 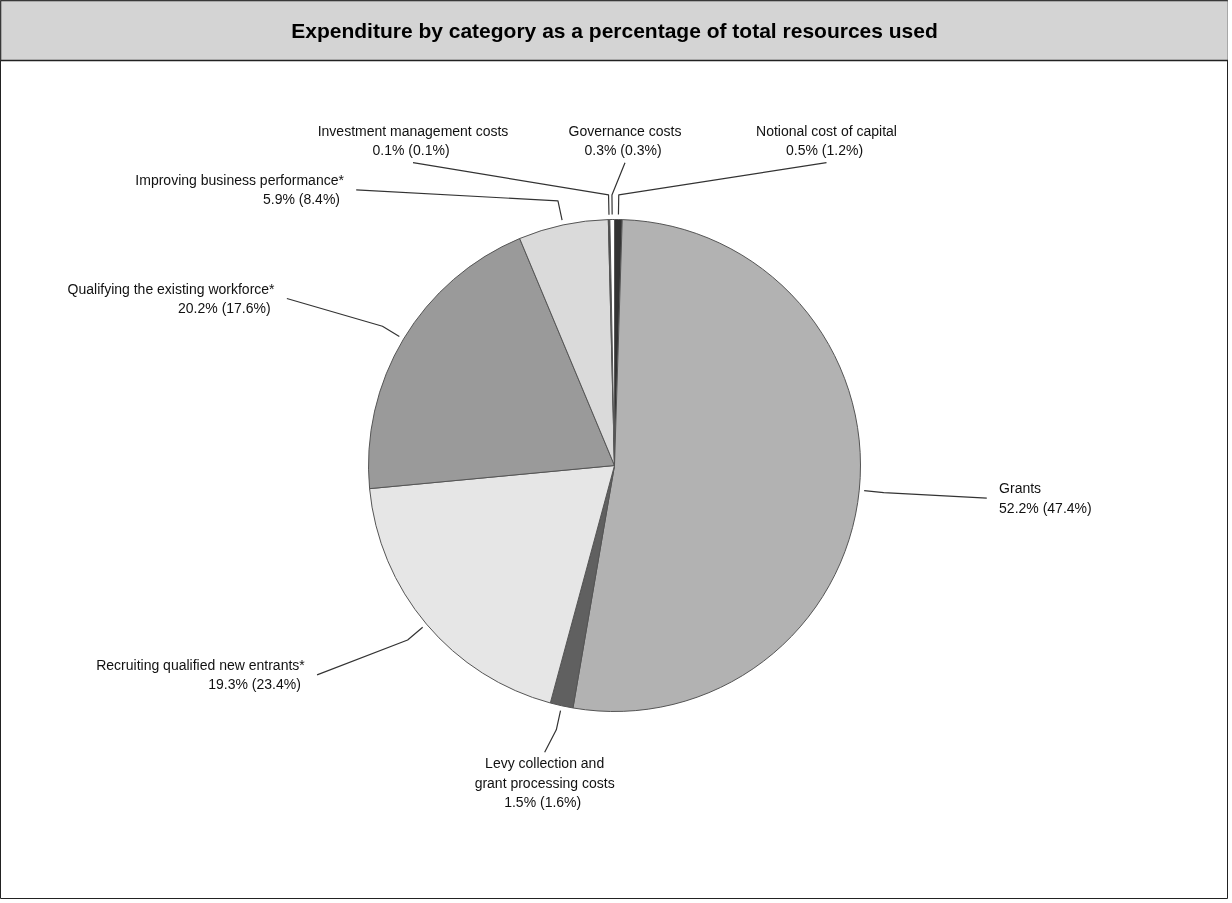 What do you see at coordinates (1020, 488) in the screenshot?
I see `slice-label: Grants` at bounding box center [1020, 488].